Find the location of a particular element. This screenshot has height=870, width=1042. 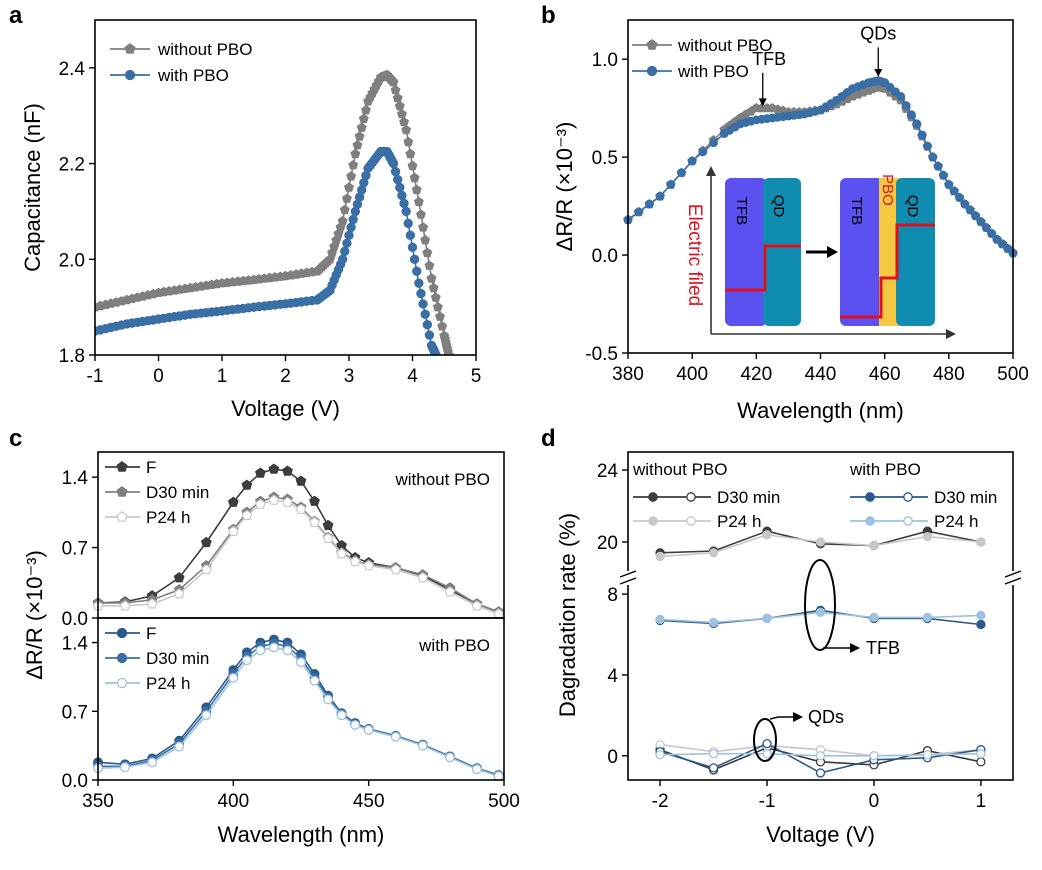

inset-pbo-label: PBO is located at coordinates (887, 190).